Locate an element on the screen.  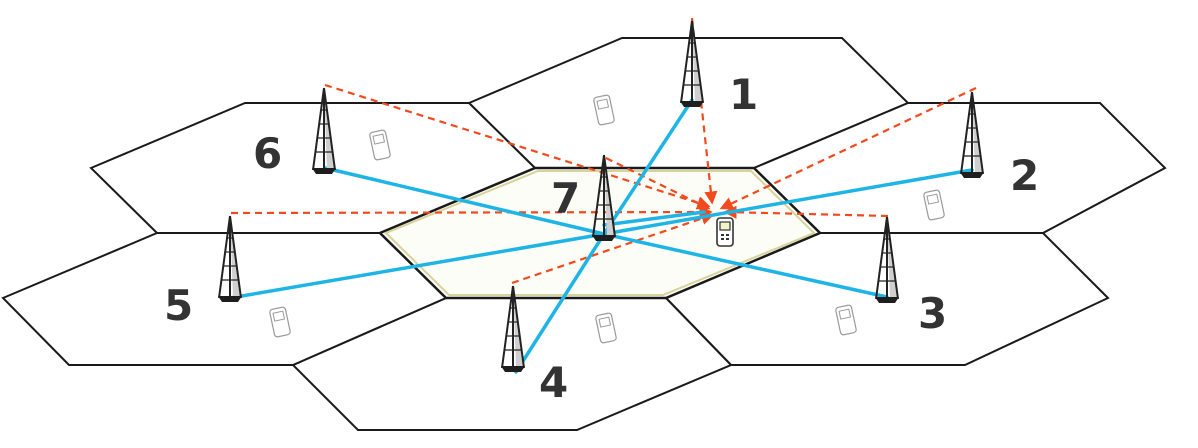
cell-7-highlight is located at coordinates (600, 233).